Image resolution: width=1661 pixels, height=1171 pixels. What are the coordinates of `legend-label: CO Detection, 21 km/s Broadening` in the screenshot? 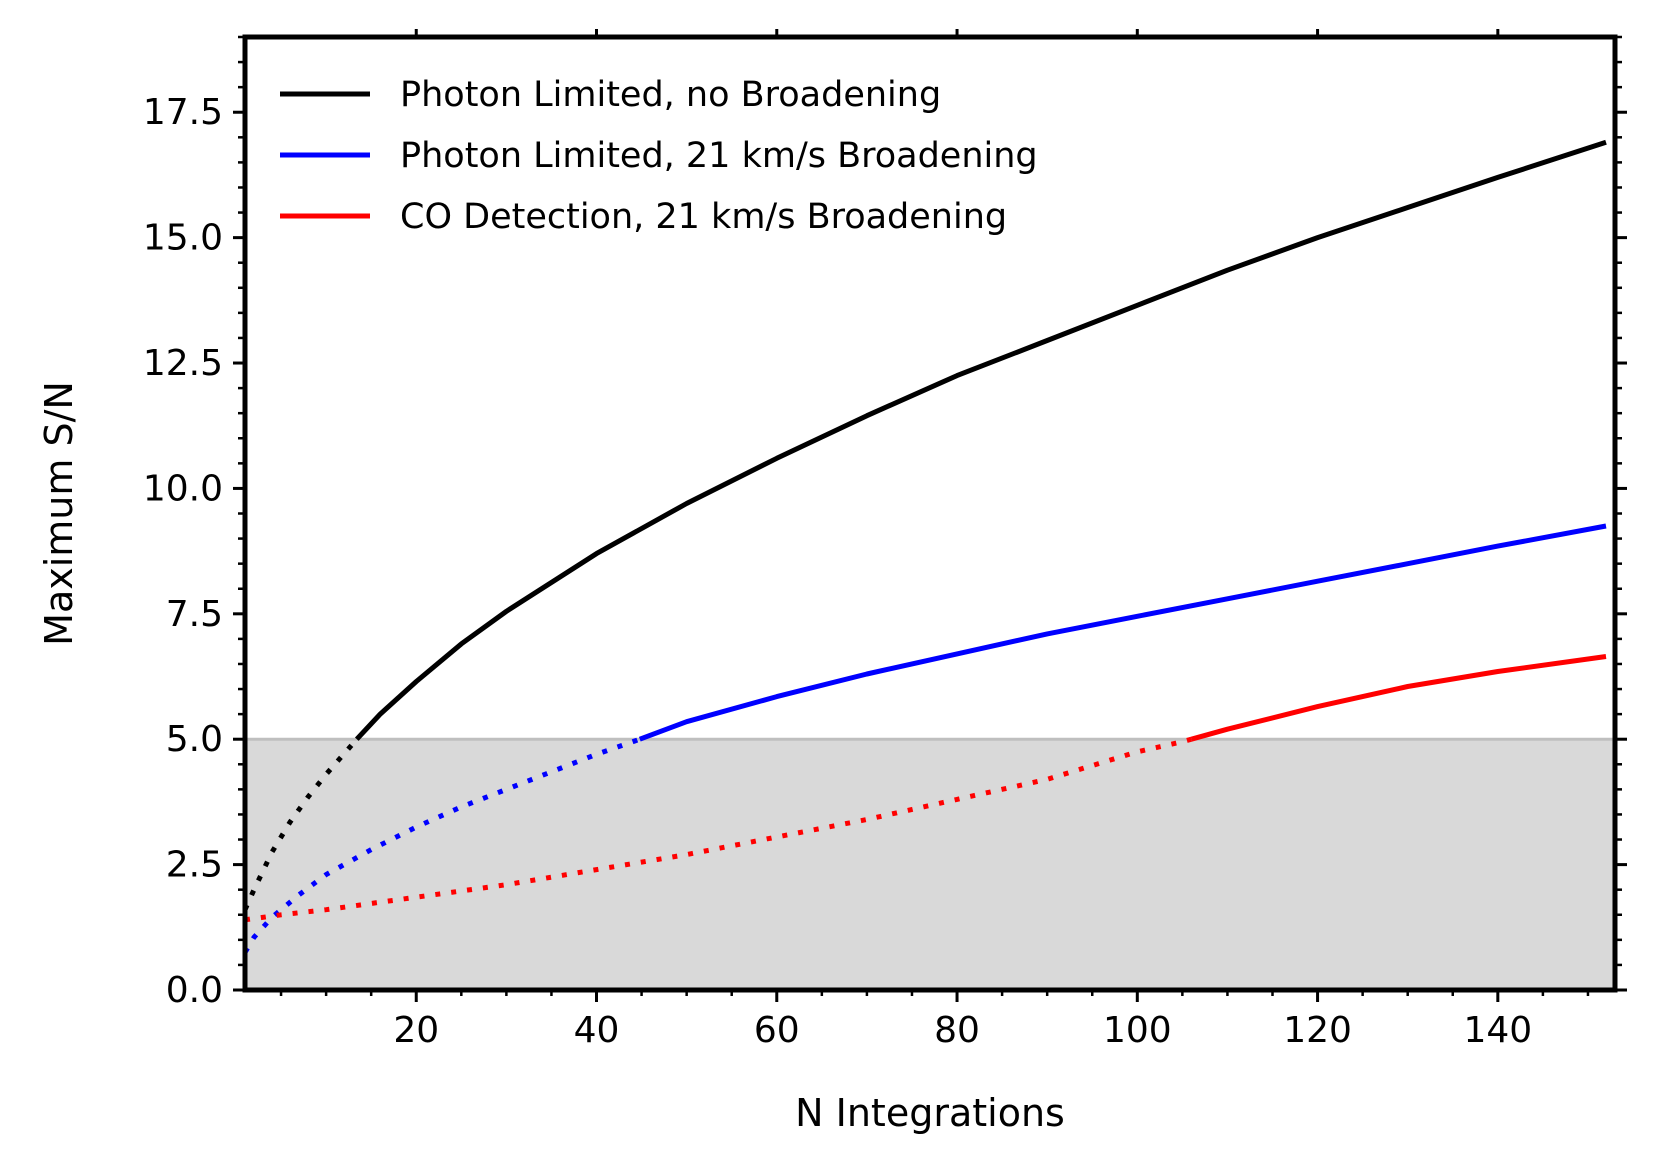 It's located at (703, 217).